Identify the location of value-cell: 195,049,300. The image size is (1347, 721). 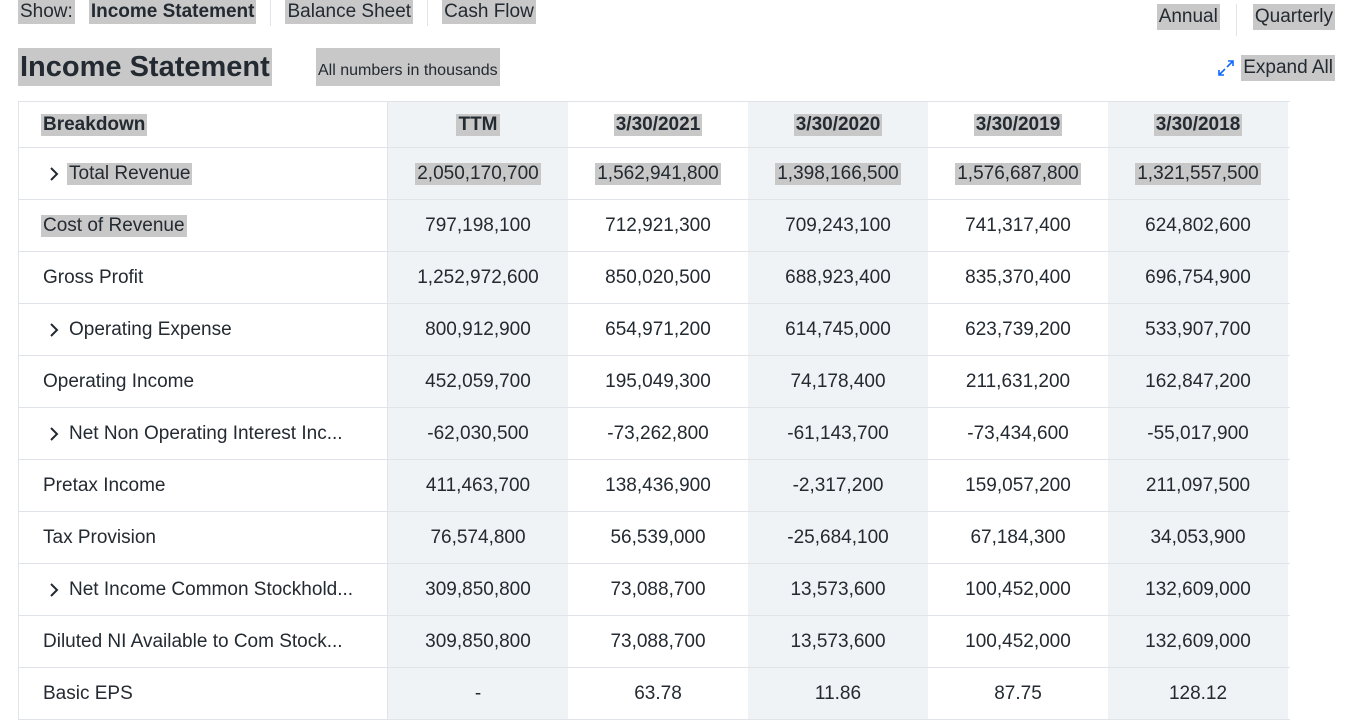
(658, 381).